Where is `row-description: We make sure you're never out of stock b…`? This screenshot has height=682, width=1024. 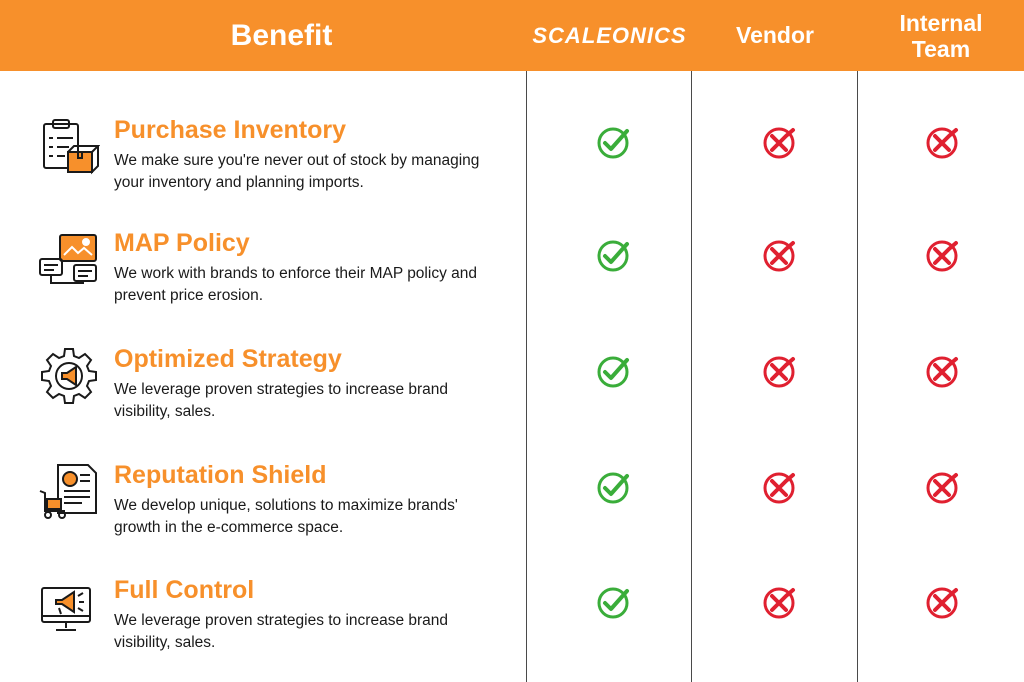
row-description: We make sure you're never out of stock b… is located at coordinates (297, 171).